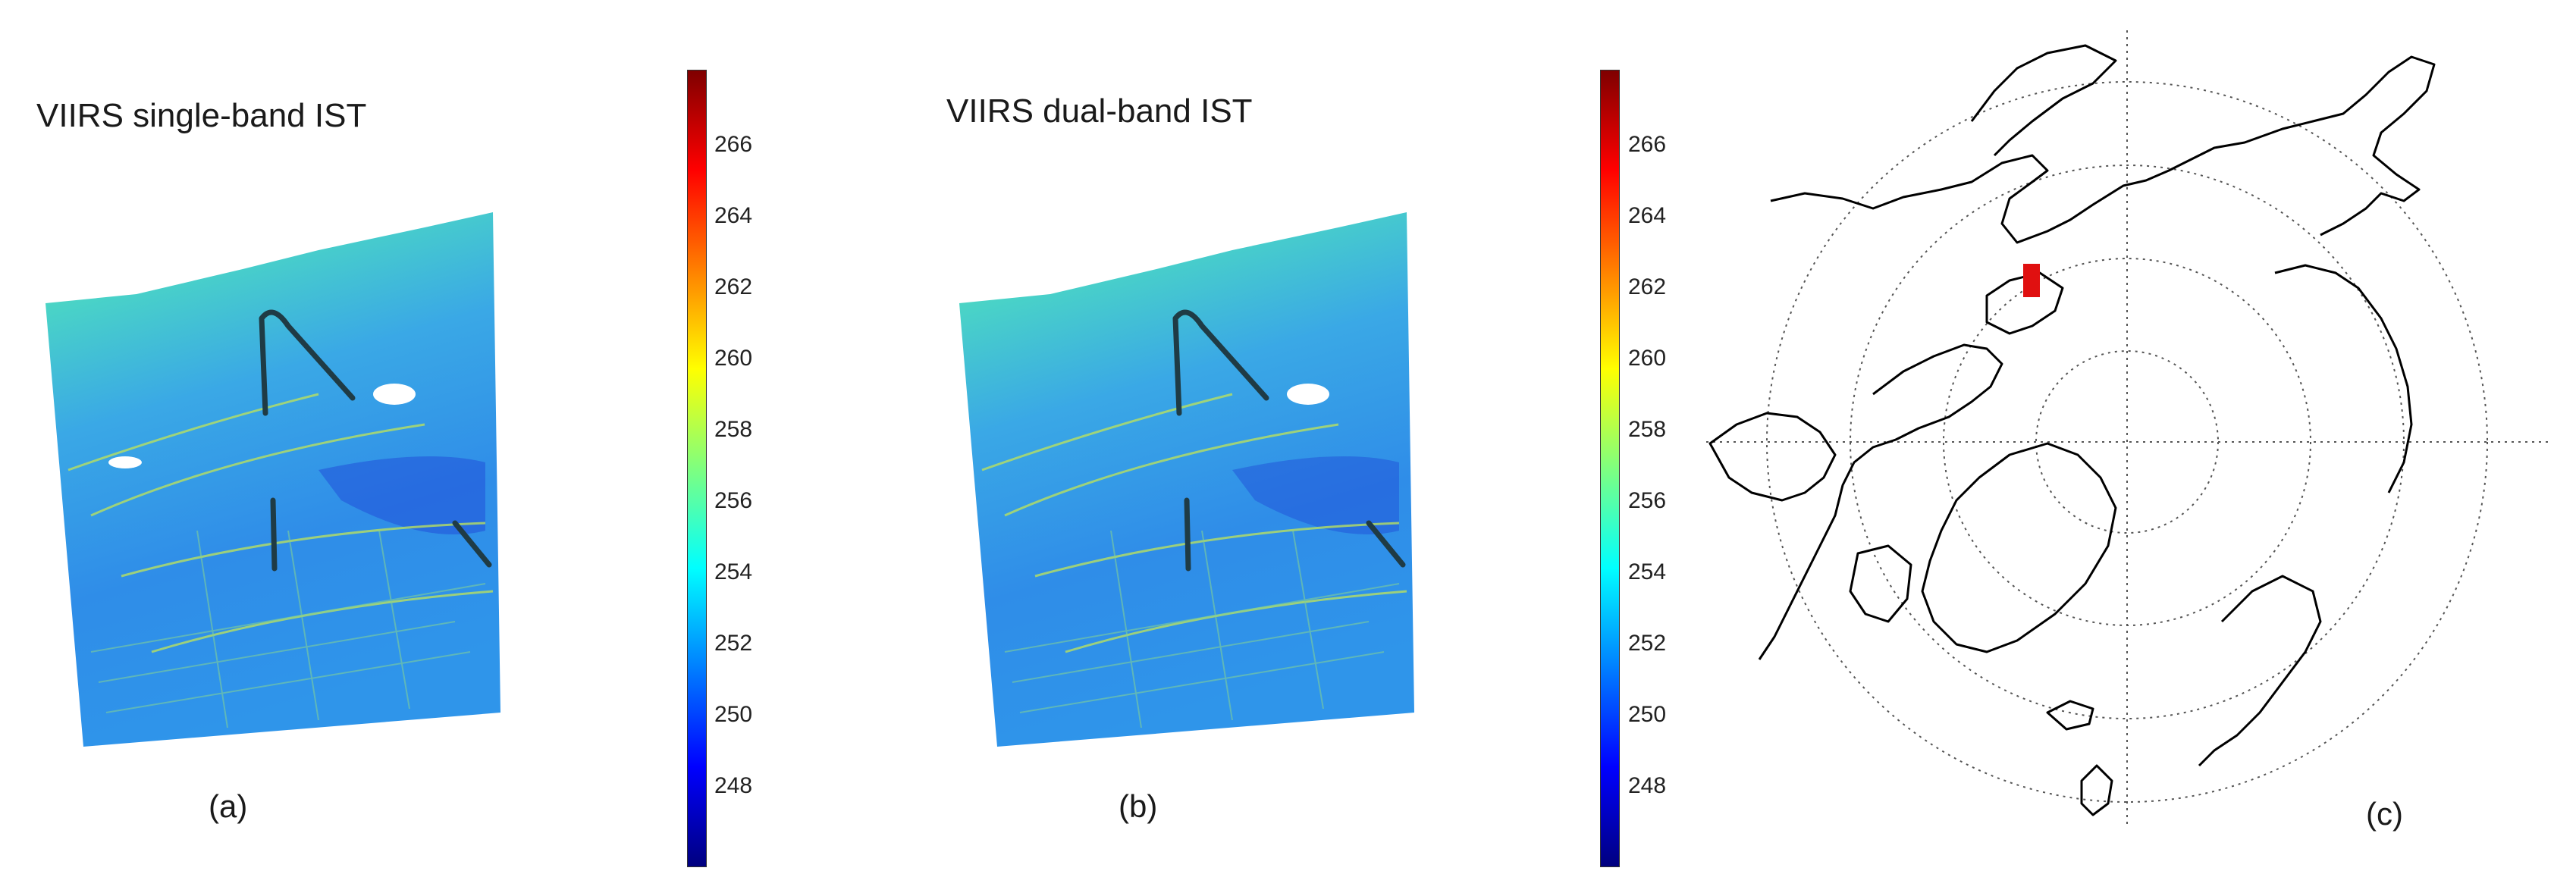 Image resolution: width=2576 pixels, height=896 pixels. Describe the element at coordinates (2031, 280) in the screenshot. I see `study-area-marker` at that location.